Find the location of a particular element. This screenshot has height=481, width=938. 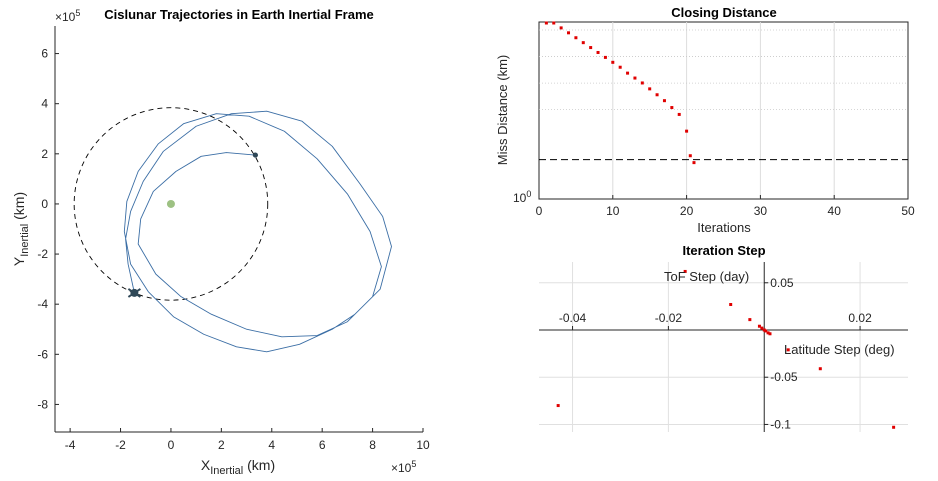

y-tick-label: 6 is located at coordinates (44, 54).